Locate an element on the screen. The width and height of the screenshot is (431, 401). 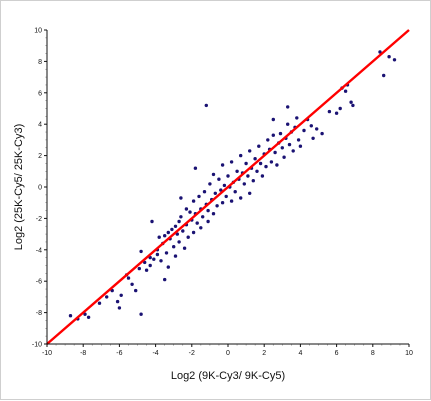
y-axis-ticks: -10 -8 -6 -4 -2 0 2 4 6 8 10 is located at coordinates (39, 188).